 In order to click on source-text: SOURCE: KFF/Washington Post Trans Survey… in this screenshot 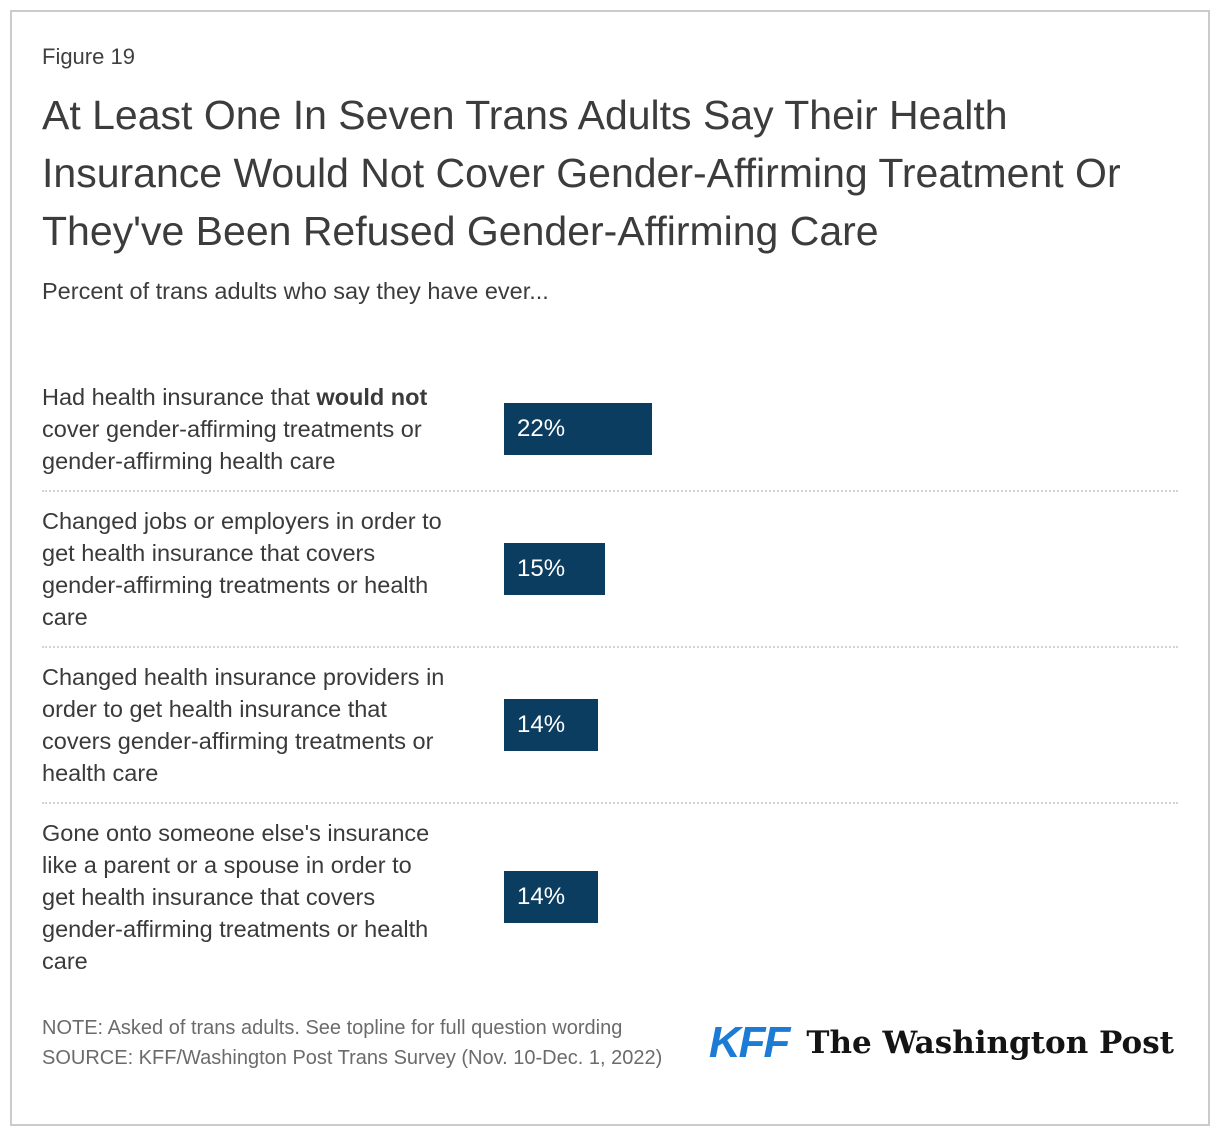, I will do `click(352, 1058)`.